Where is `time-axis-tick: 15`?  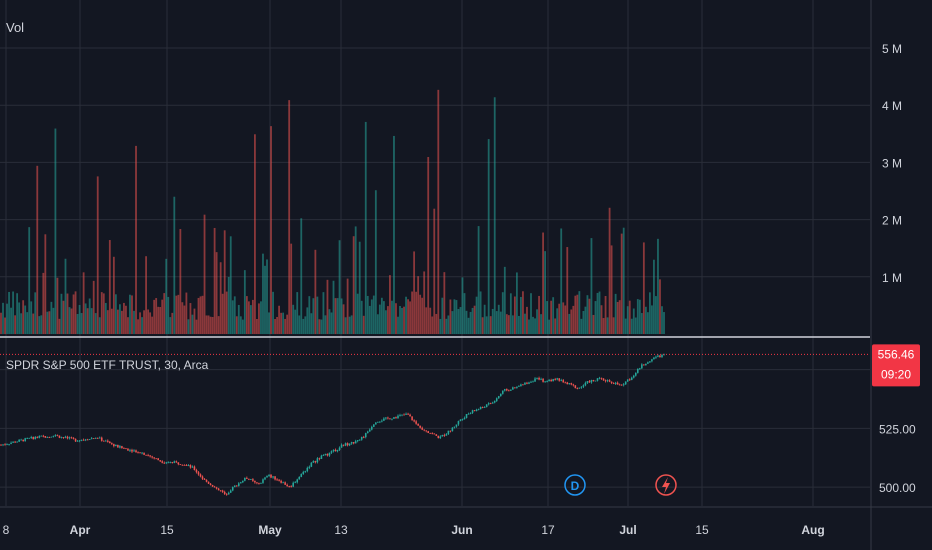 time-axis-tick: 15 is located at coordinates (702, 530).